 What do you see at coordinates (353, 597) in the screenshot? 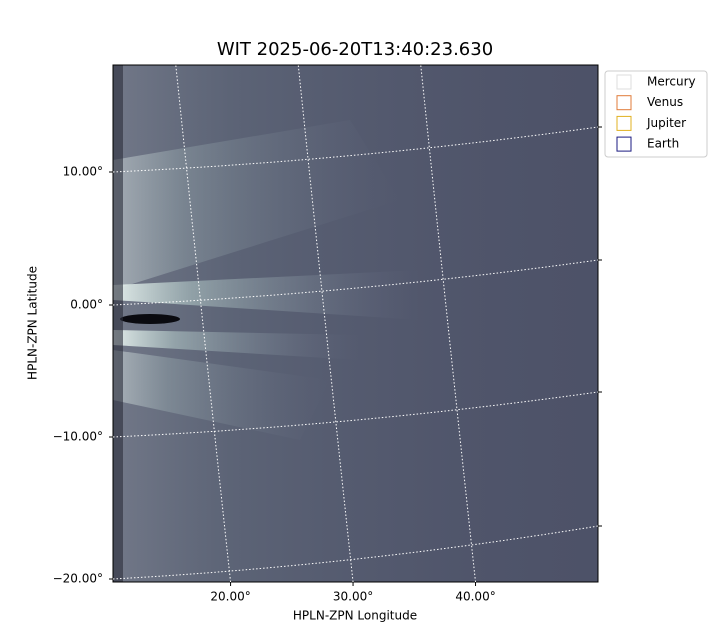
I see `x-tick-label: 30.00°` at bounding box center [353, 597].